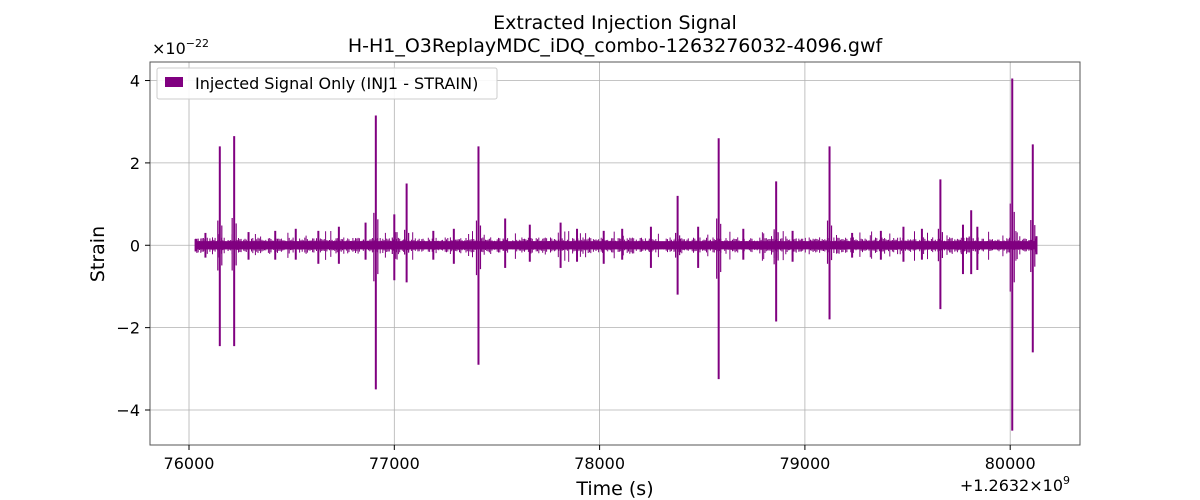  Describe the element at coordinates (336, 83) in the screenshot. I see `legend-entry-label: Injected Signal Only (INJ1 - STRAIN)` at that location.